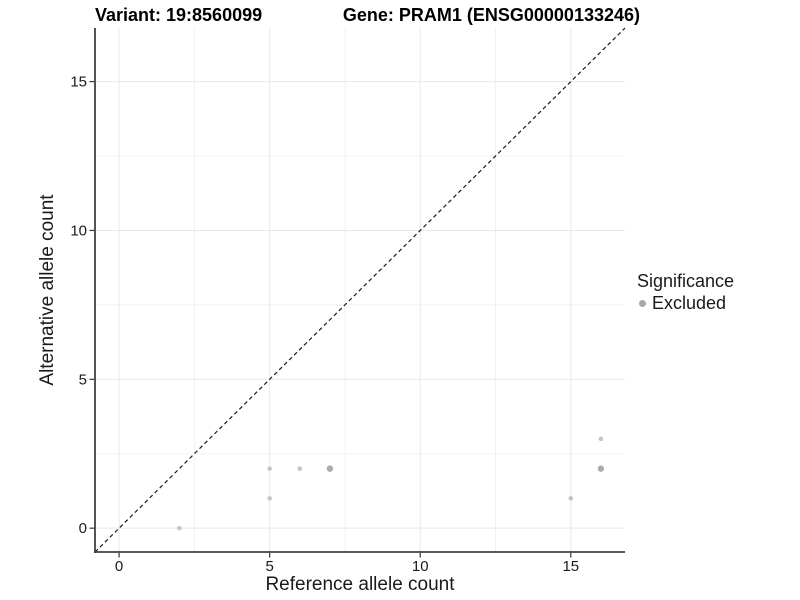  I want to click on legend-title: Significance, so click(686, 281).